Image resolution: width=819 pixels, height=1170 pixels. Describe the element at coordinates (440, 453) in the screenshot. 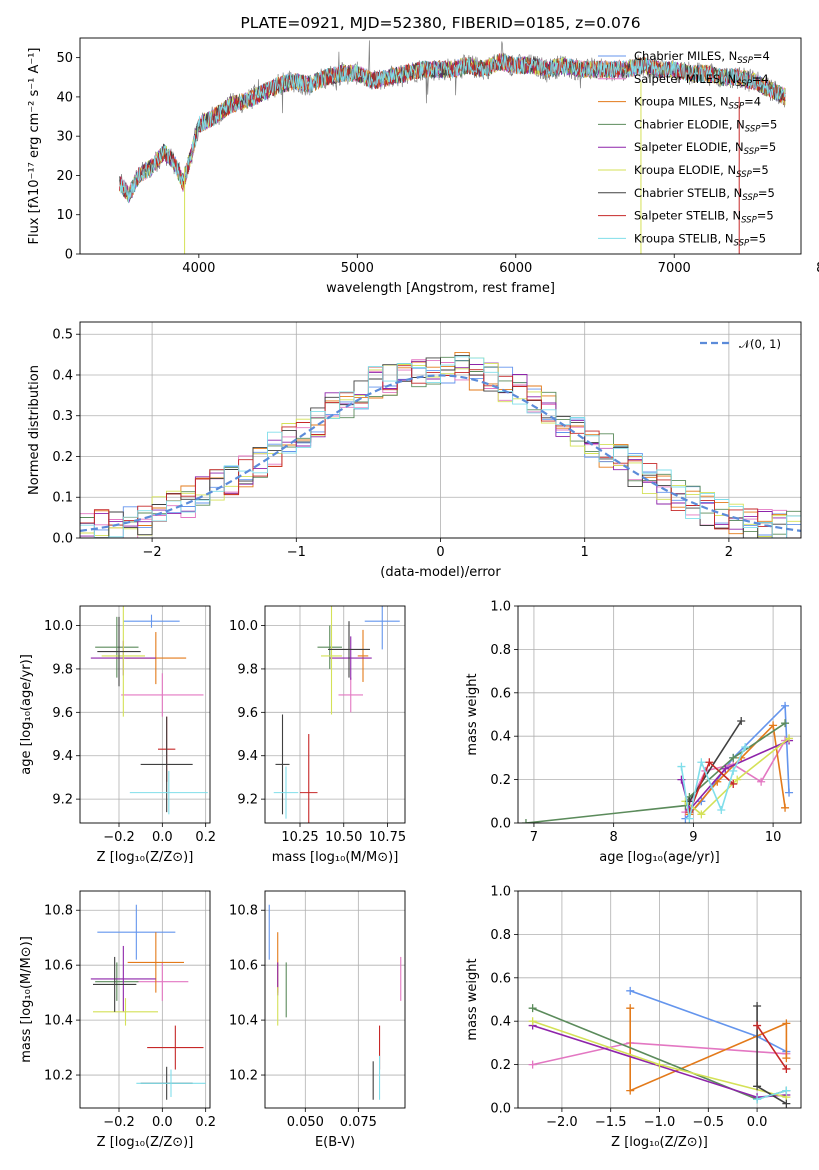

I see `gaussian-curve` at that location.